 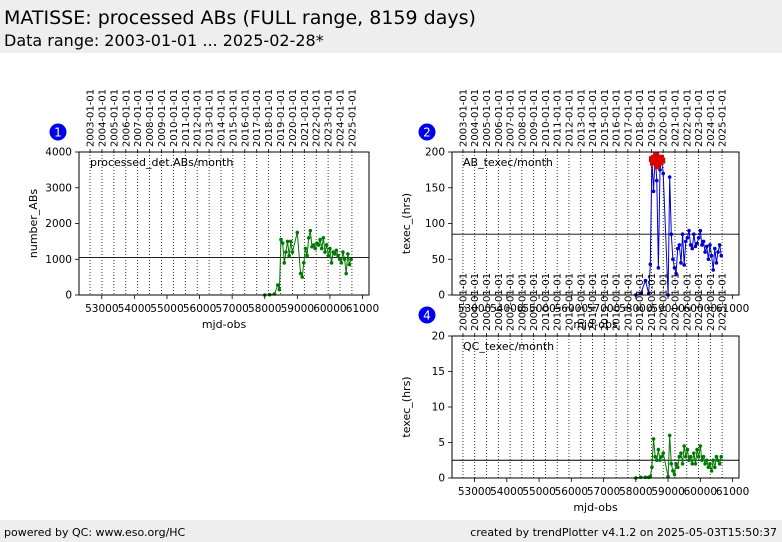 What do you see at coordinates (463, 118) in the screenshot?
I see `date-tick-label: 2003-01-01` at bounding box center [463, 118].